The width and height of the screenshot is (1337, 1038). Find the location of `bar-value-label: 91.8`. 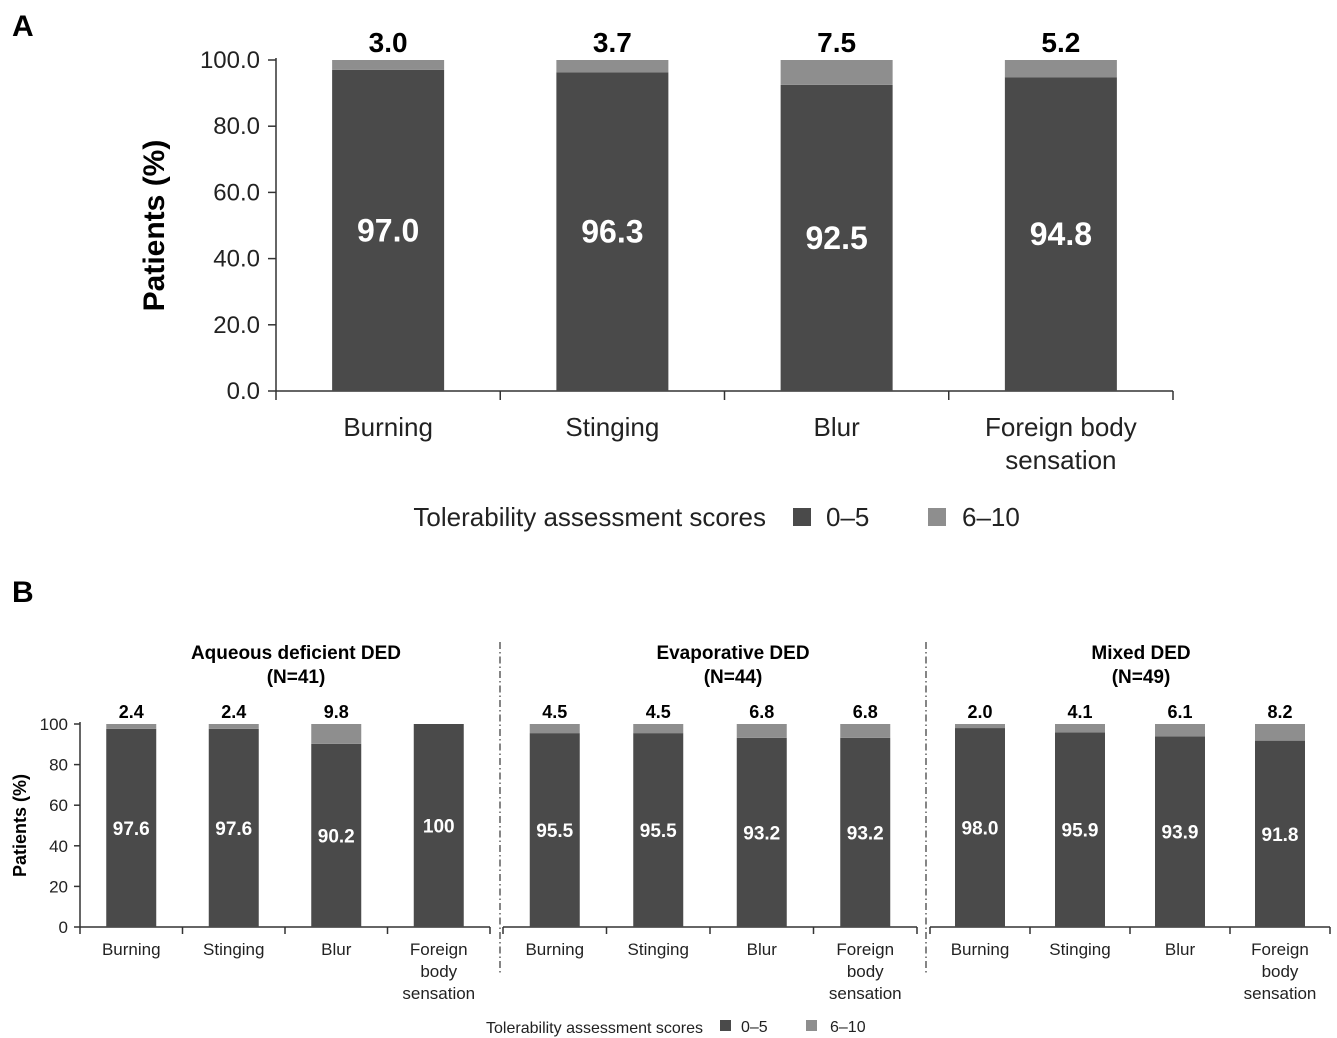

bar-value-label: 91.8 is located at coordinates (1280, 835).